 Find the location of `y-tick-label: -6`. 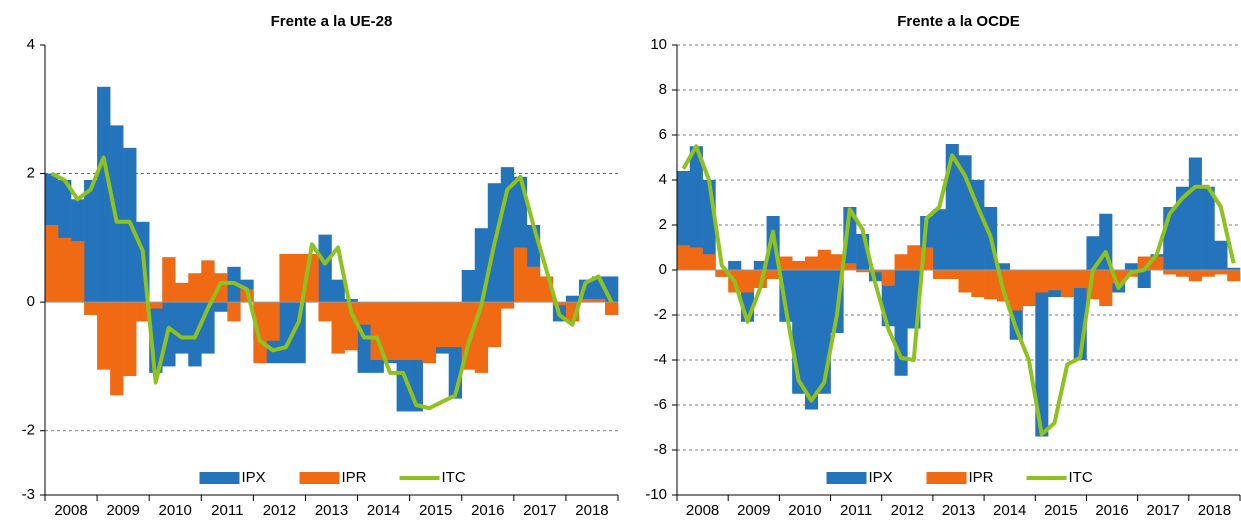

y-tick-label: -6 is located at coordinates (660, 404).